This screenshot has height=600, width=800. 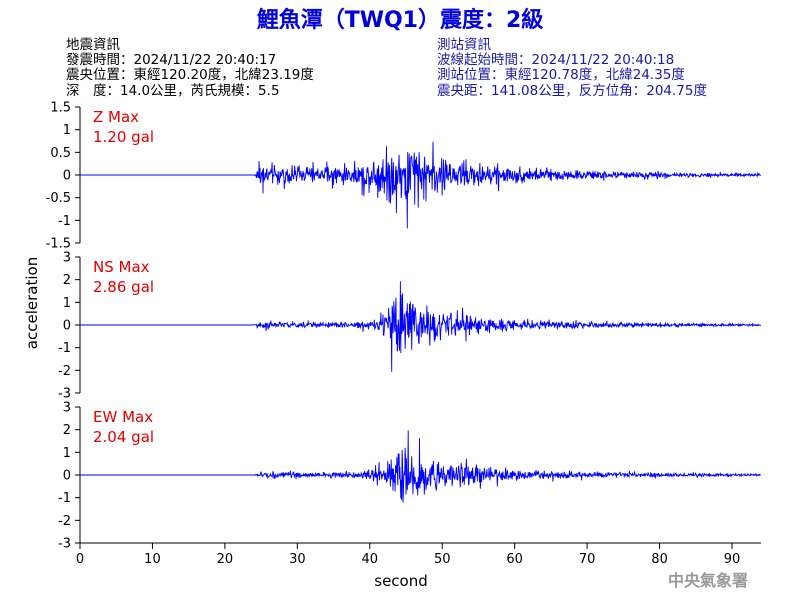 I want to click on max-label-component: NS Max, so click(x=121, y=267).